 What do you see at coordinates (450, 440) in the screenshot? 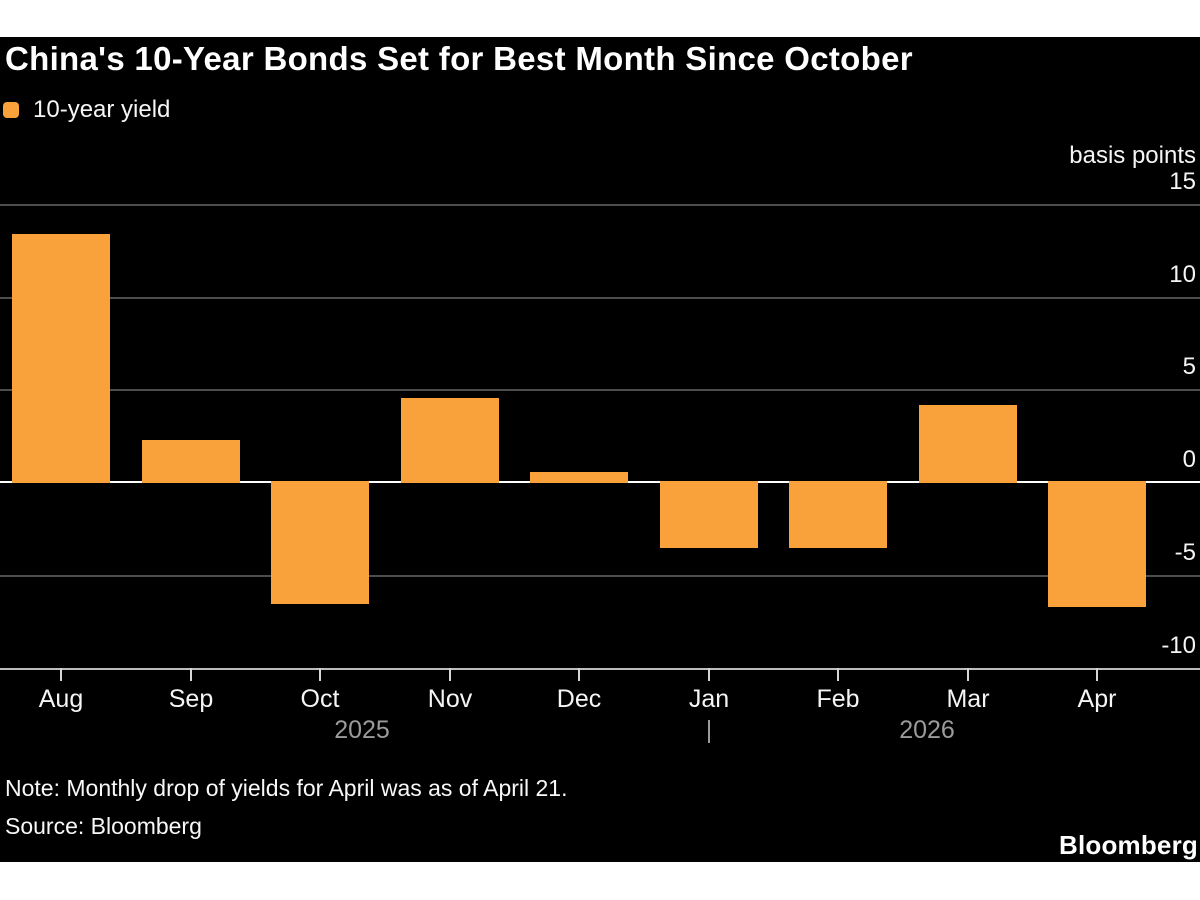
I see `bar-nov` at bounding box center [450, 440].